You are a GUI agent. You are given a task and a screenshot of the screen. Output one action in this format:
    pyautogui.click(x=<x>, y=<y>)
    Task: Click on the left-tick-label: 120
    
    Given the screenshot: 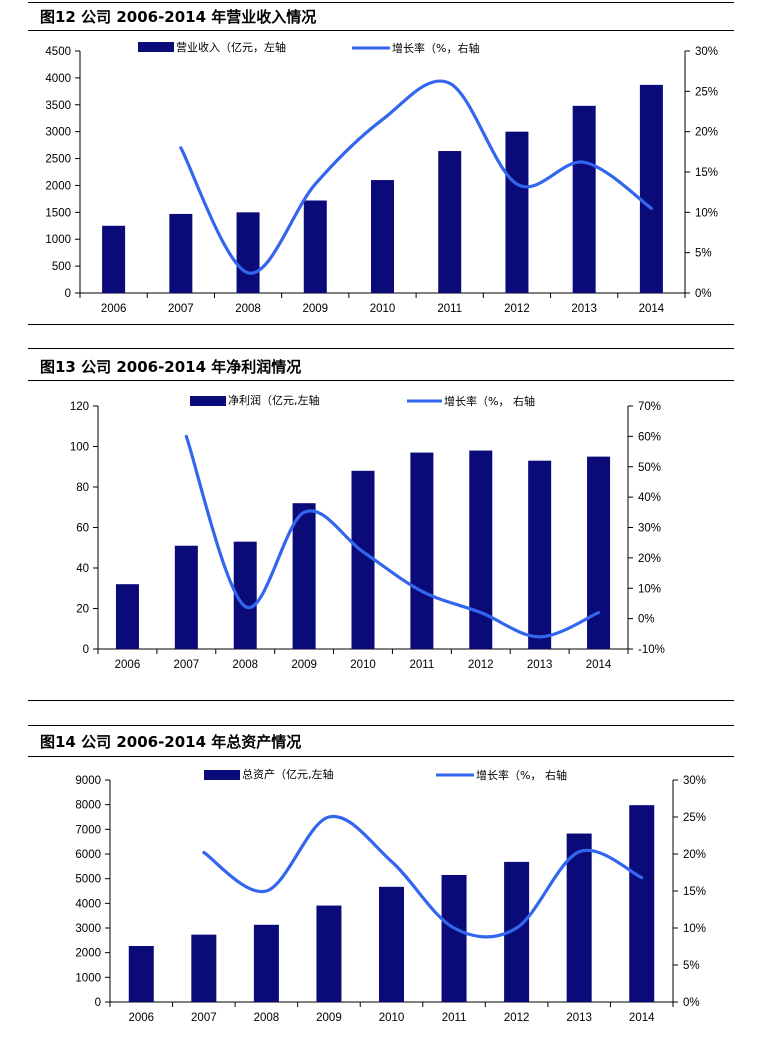 What is the action you would take?
    pyautogui.click(x=79, y=407)
    